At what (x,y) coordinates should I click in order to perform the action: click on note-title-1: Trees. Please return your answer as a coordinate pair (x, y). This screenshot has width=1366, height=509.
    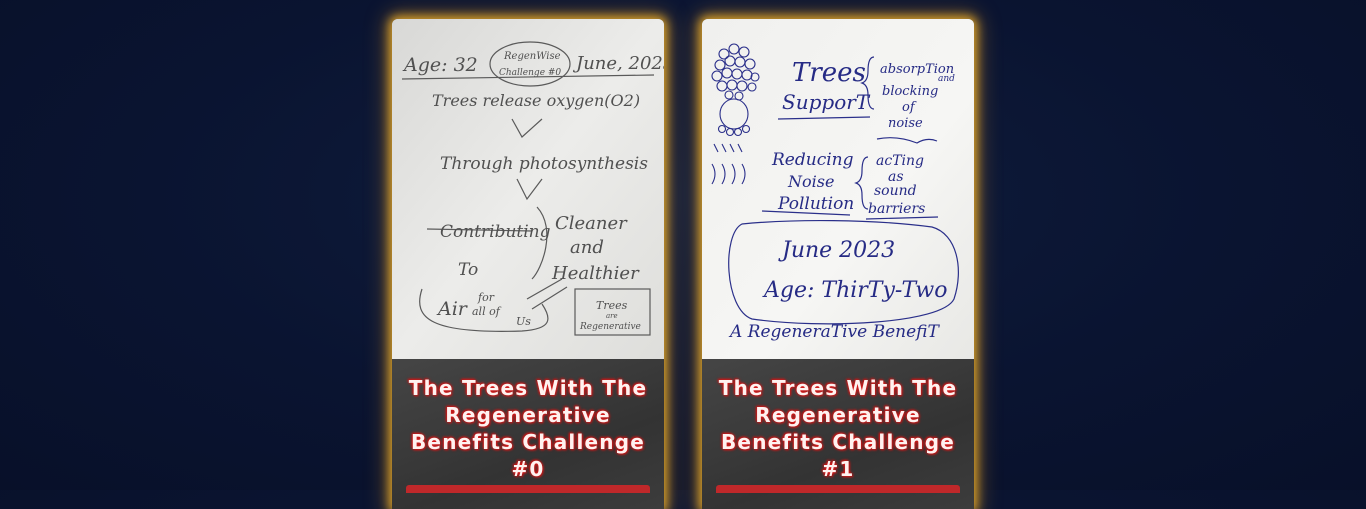
    Looking at the image, I should click on (829, 73).